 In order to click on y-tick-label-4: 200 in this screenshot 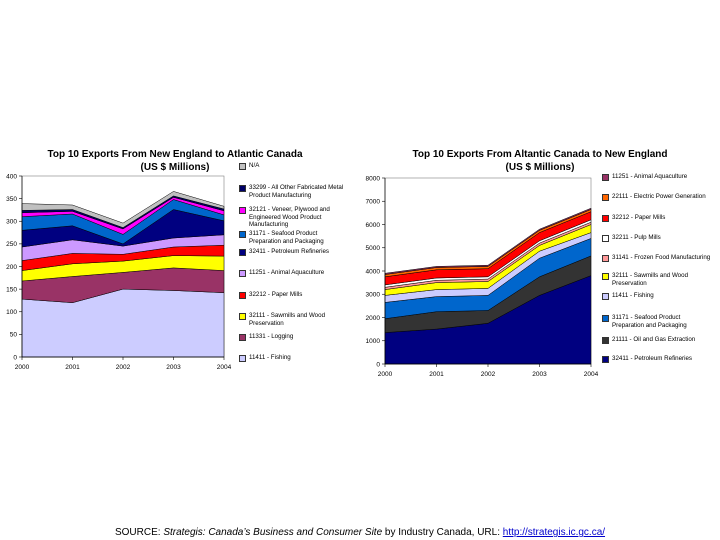, I will do `click(11, 267)`.